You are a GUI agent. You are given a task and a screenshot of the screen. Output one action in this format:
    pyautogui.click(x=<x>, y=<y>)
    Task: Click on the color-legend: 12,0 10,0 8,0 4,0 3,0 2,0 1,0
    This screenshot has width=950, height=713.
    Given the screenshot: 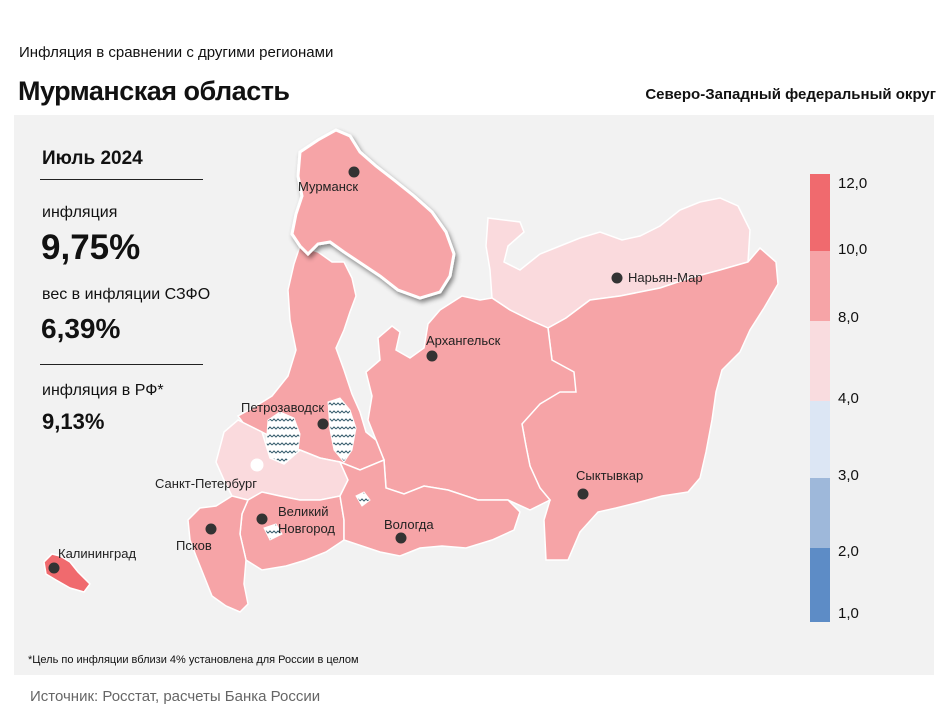 What is the action you would take?
    pyautogui.click(x=838, y=398)
    